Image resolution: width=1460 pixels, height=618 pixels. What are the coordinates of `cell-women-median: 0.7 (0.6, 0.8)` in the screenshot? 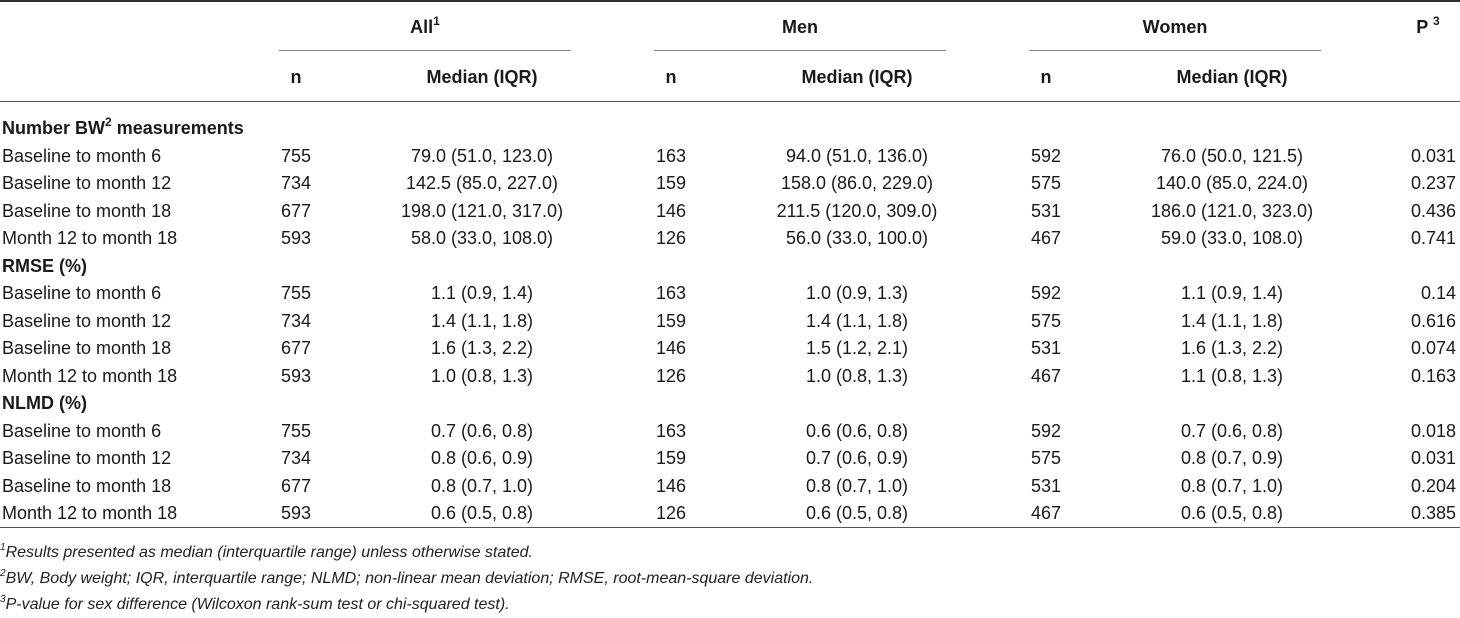 It's located at (1232, 430).